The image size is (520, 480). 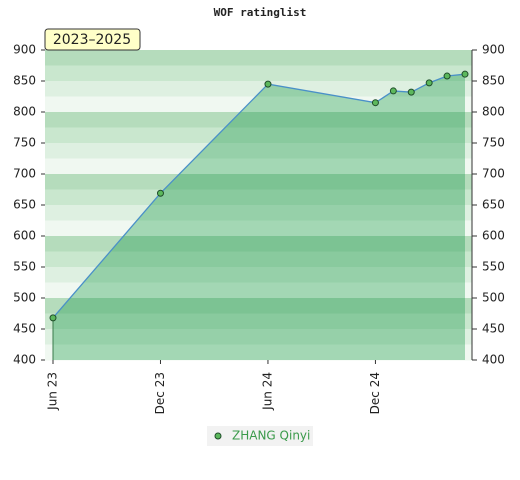 I want to click on x-tick-label: Jun 24, so click(x=267, y=391).